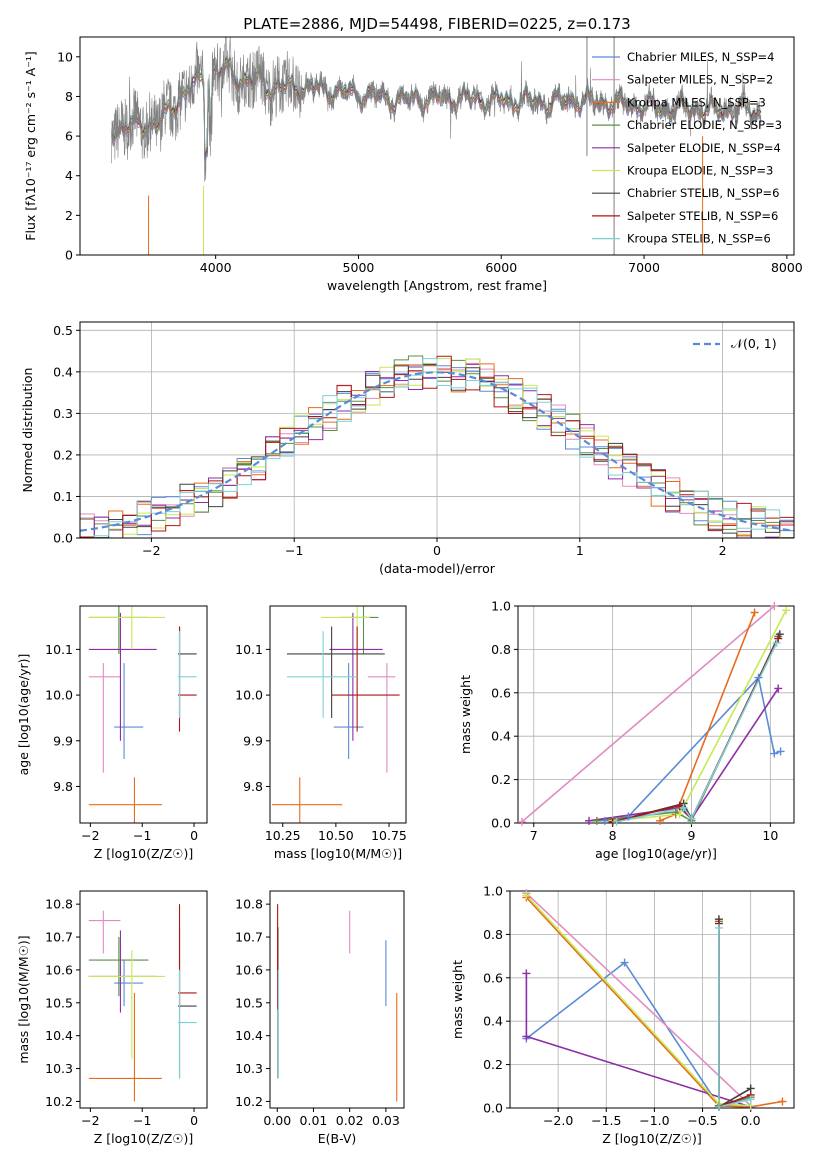 Image resolution: width=819 pixels, height=1170 pixels. I want to click on age-vs-Z-ytick-label: 10.0, so click(59, 695).